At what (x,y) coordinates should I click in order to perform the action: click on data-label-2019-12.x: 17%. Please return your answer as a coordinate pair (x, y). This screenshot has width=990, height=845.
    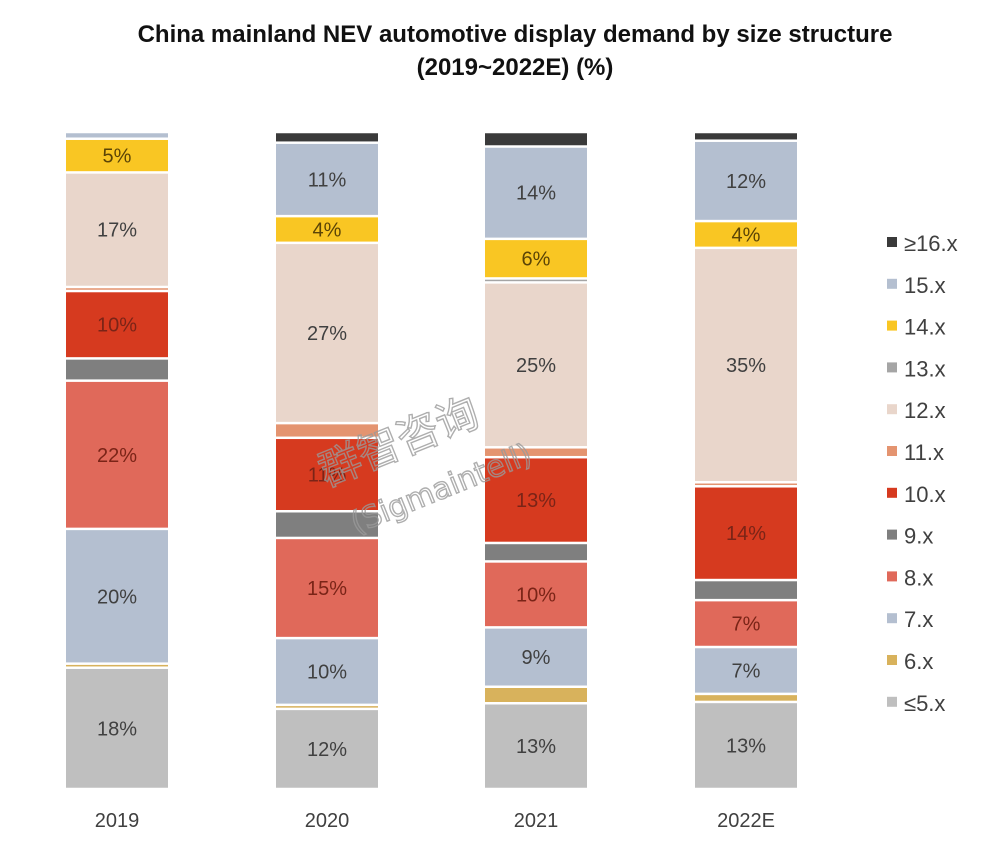
    Looking at the image, I should click on (117, 231).